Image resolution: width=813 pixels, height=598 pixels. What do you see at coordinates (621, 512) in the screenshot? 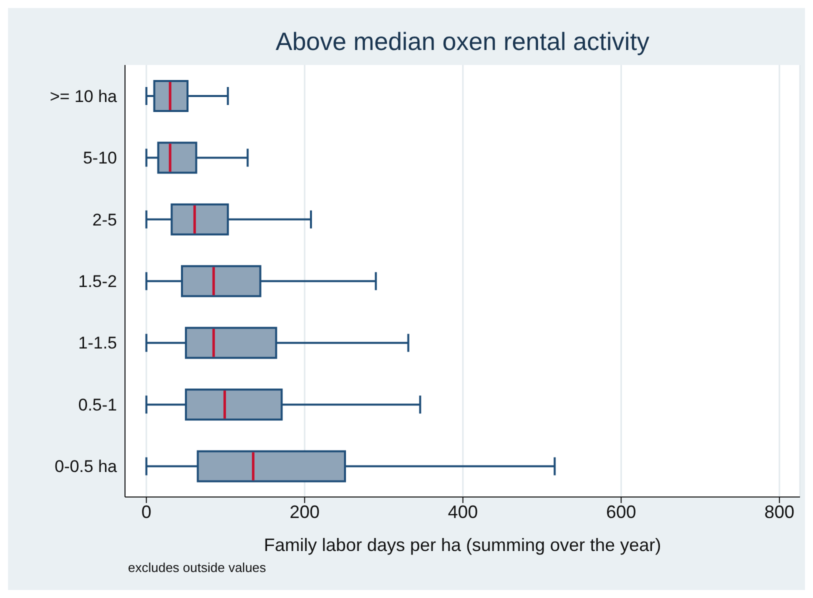
I see `x-tick-label: 600` at bounding box center [621, 512].